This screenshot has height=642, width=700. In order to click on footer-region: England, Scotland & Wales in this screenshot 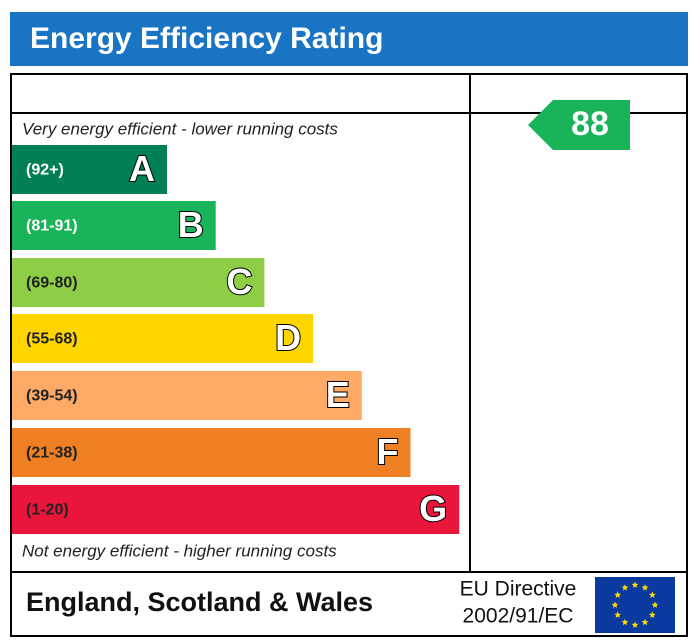, I will do `click(199, 602)`.